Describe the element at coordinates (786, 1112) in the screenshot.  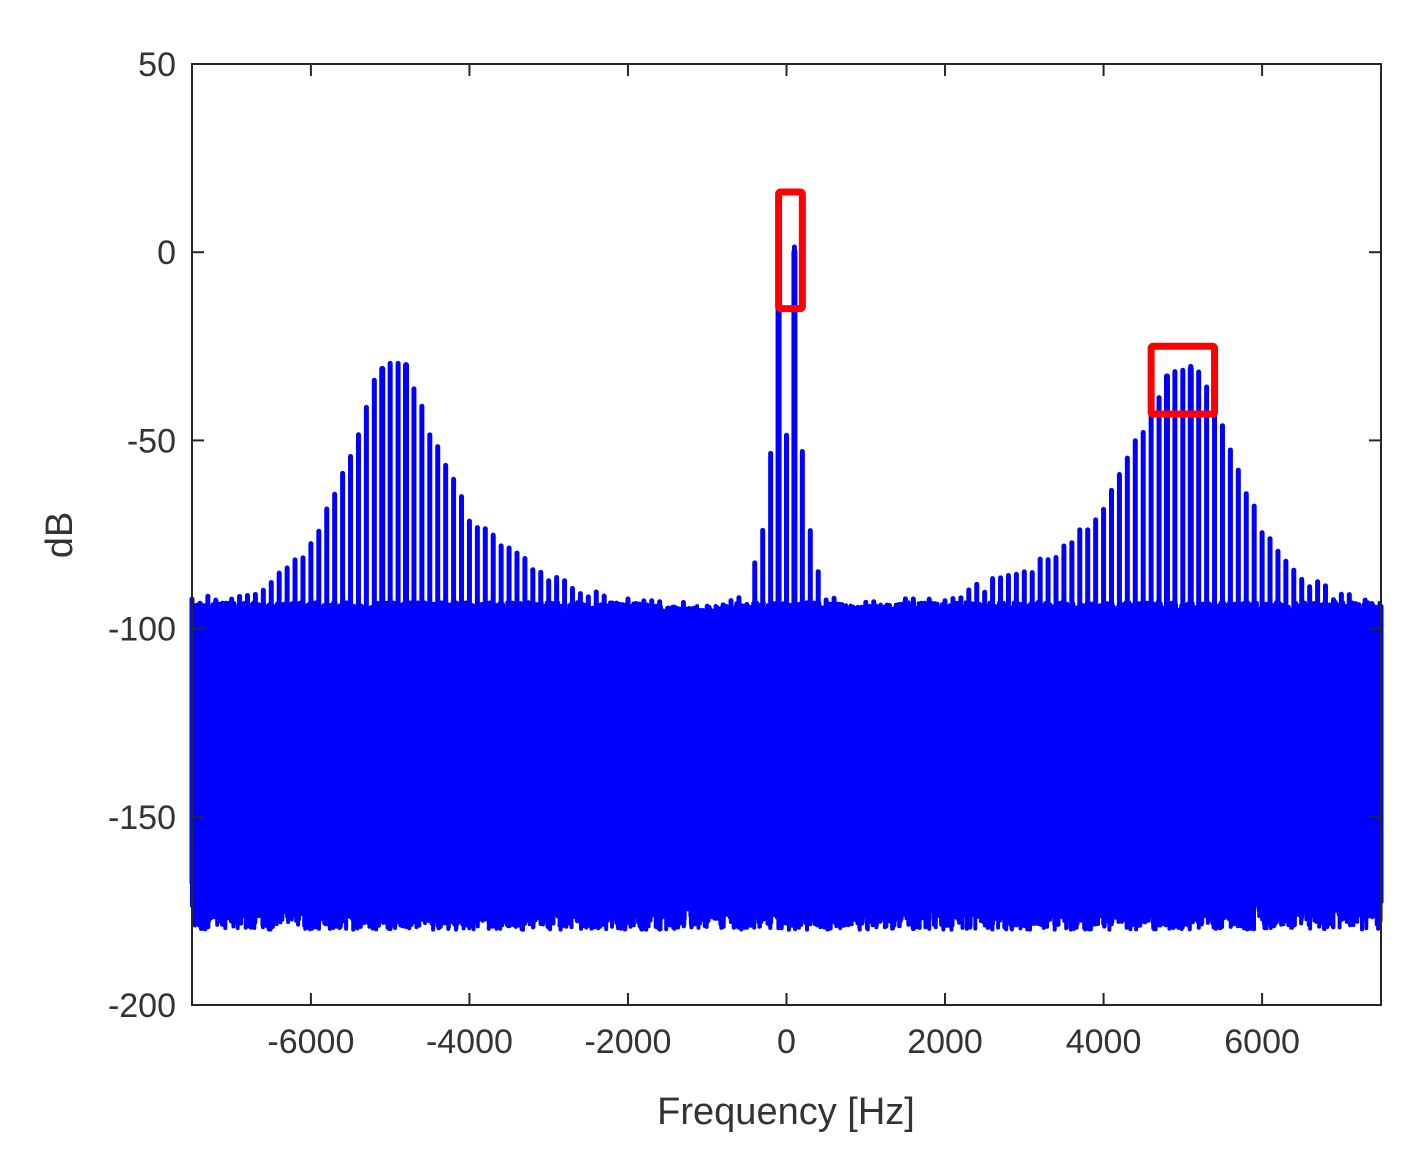
I see `x-axis-label: Frequency [Hz]` at that location.